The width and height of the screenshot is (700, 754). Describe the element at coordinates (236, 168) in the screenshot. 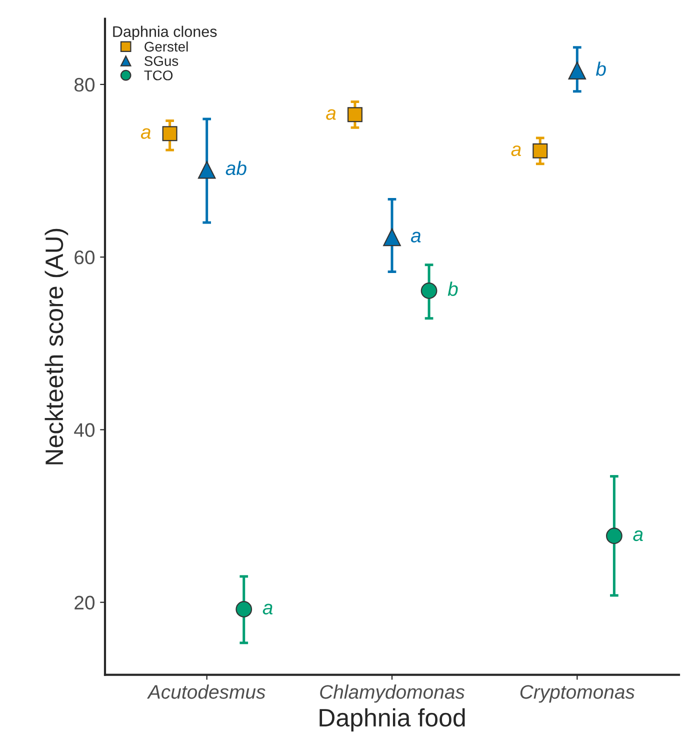

I see `data-label: ab` at that location.